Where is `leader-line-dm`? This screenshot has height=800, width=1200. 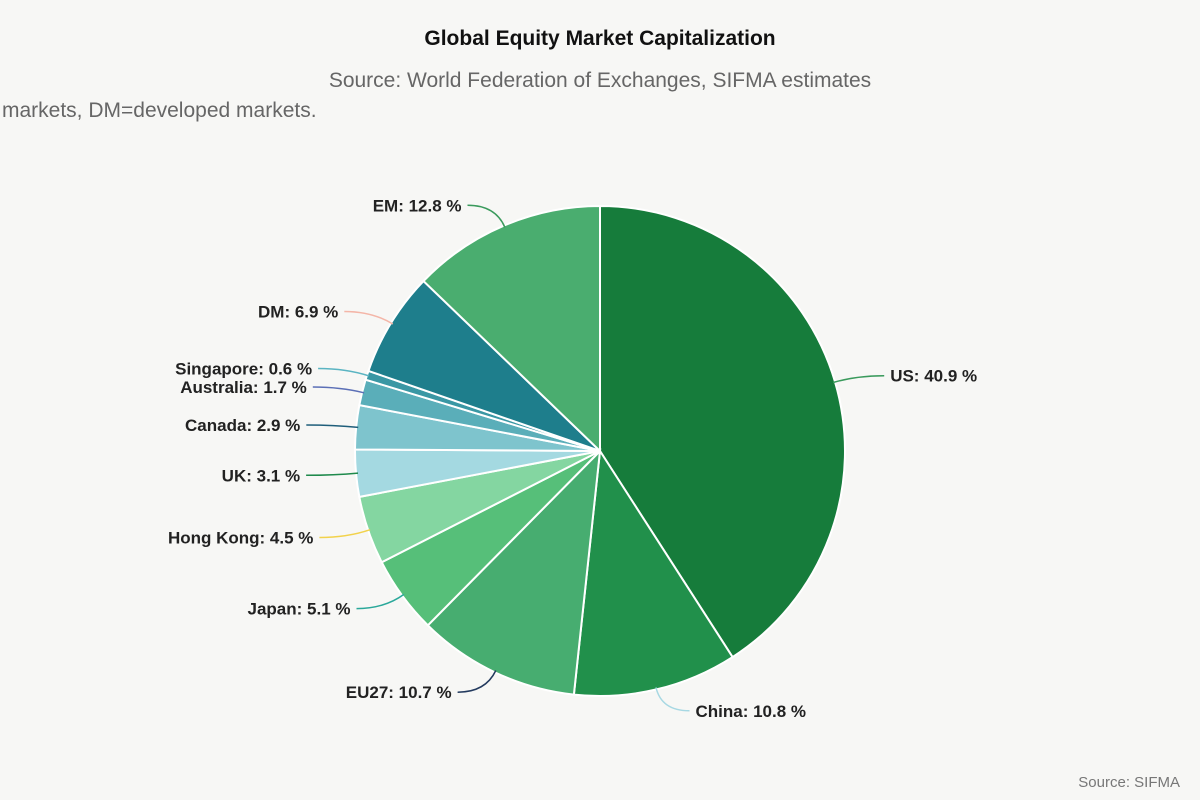 leader-line-dm is located at coordinates (369, 317).